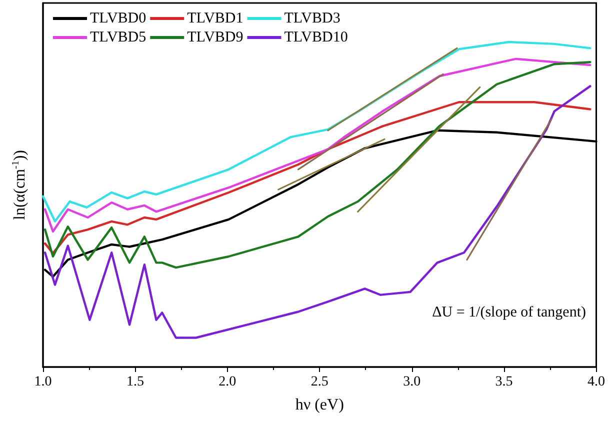 The image size is (608, 423). What do you see at coordinates (316, 38) in the screenshot?
I see `legend-label: TLVBD10` at bounding box center [316, 38].